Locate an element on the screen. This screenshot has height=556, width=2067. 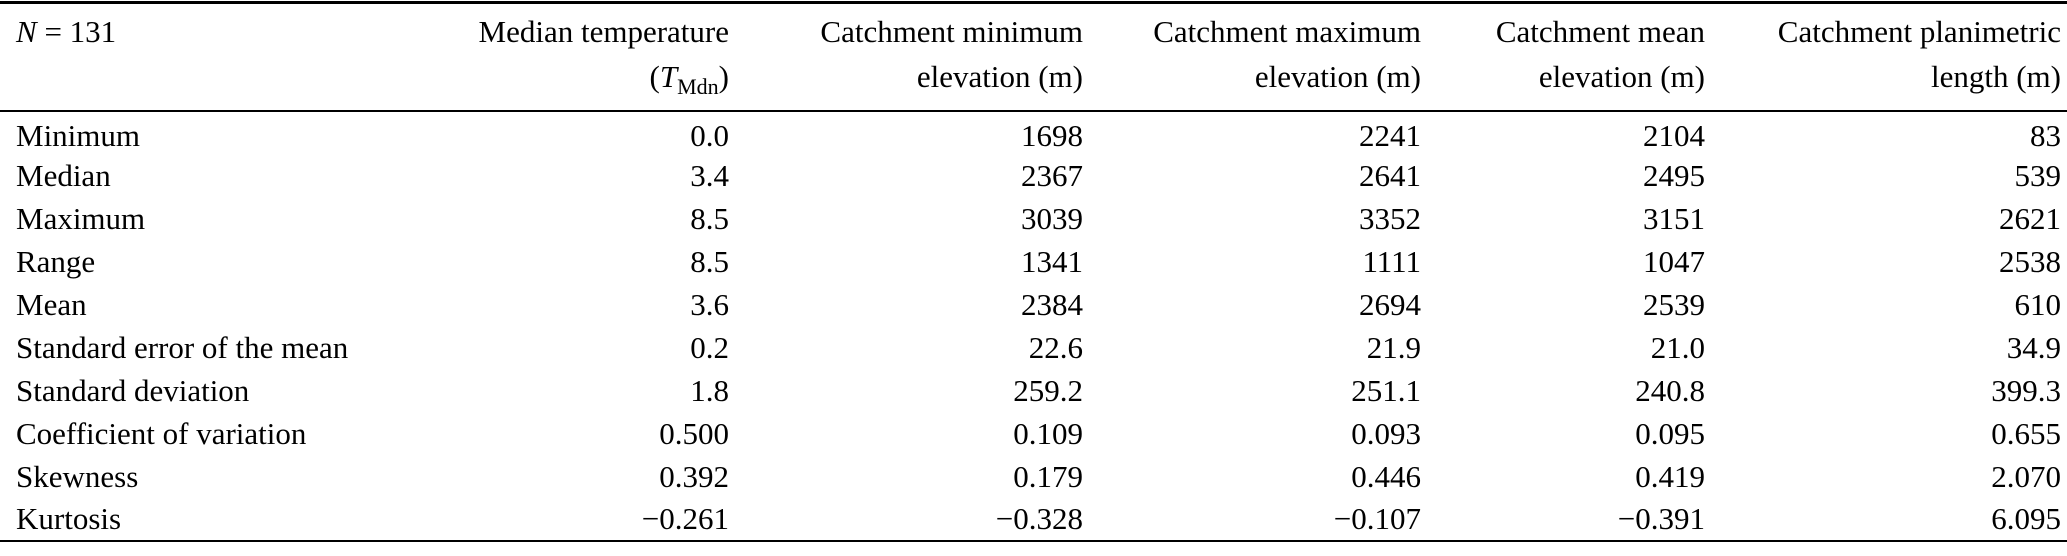
cell-value: 0.419 is located at coordinates (1670, 476).